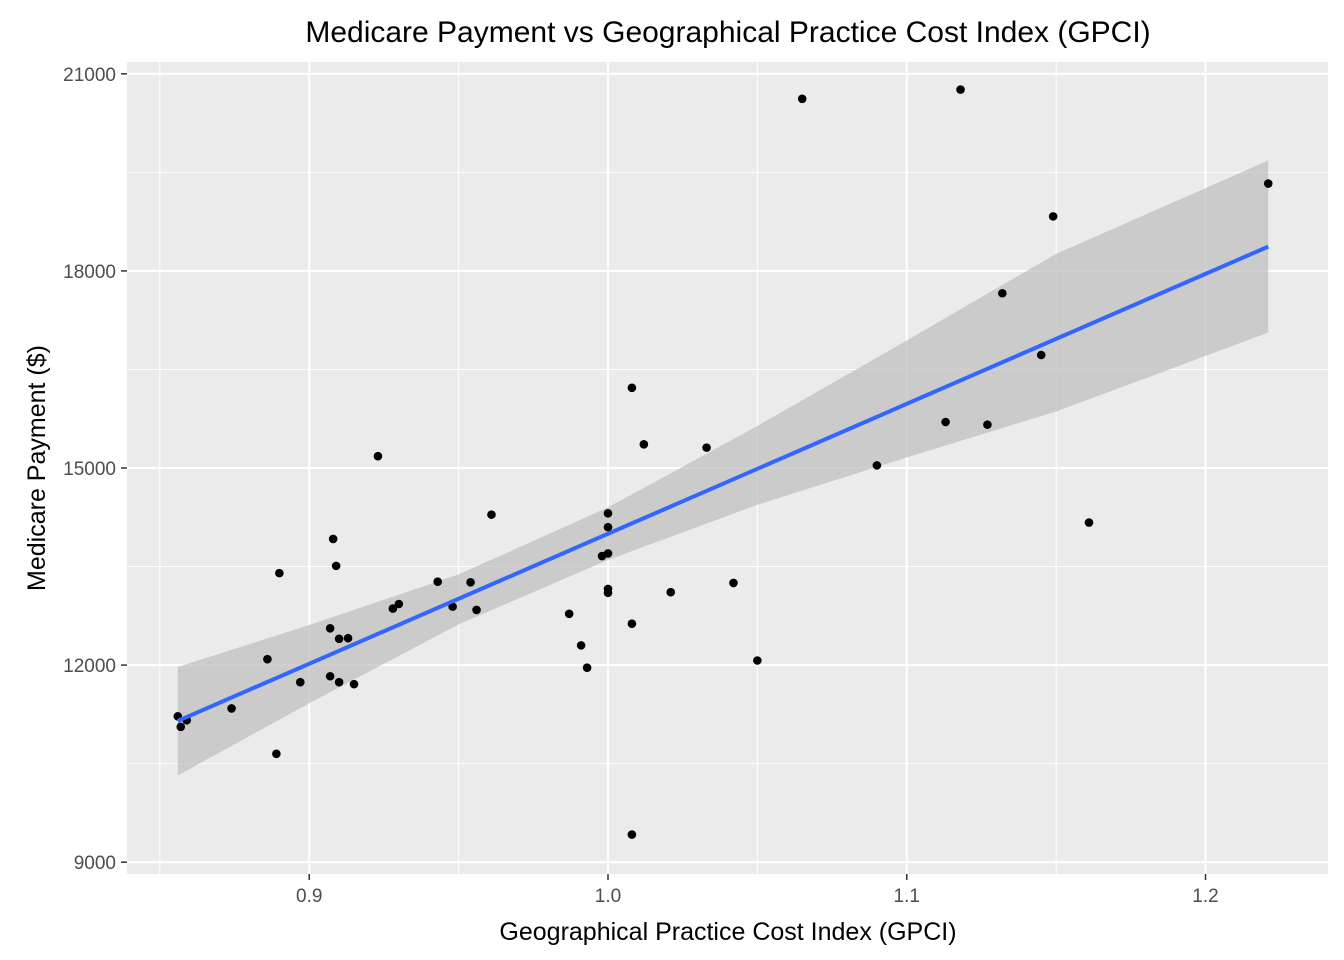 The width and height of the screenshot is (1344, 960). I want to click on x-tick-label: 1.0, so click(608, 896).